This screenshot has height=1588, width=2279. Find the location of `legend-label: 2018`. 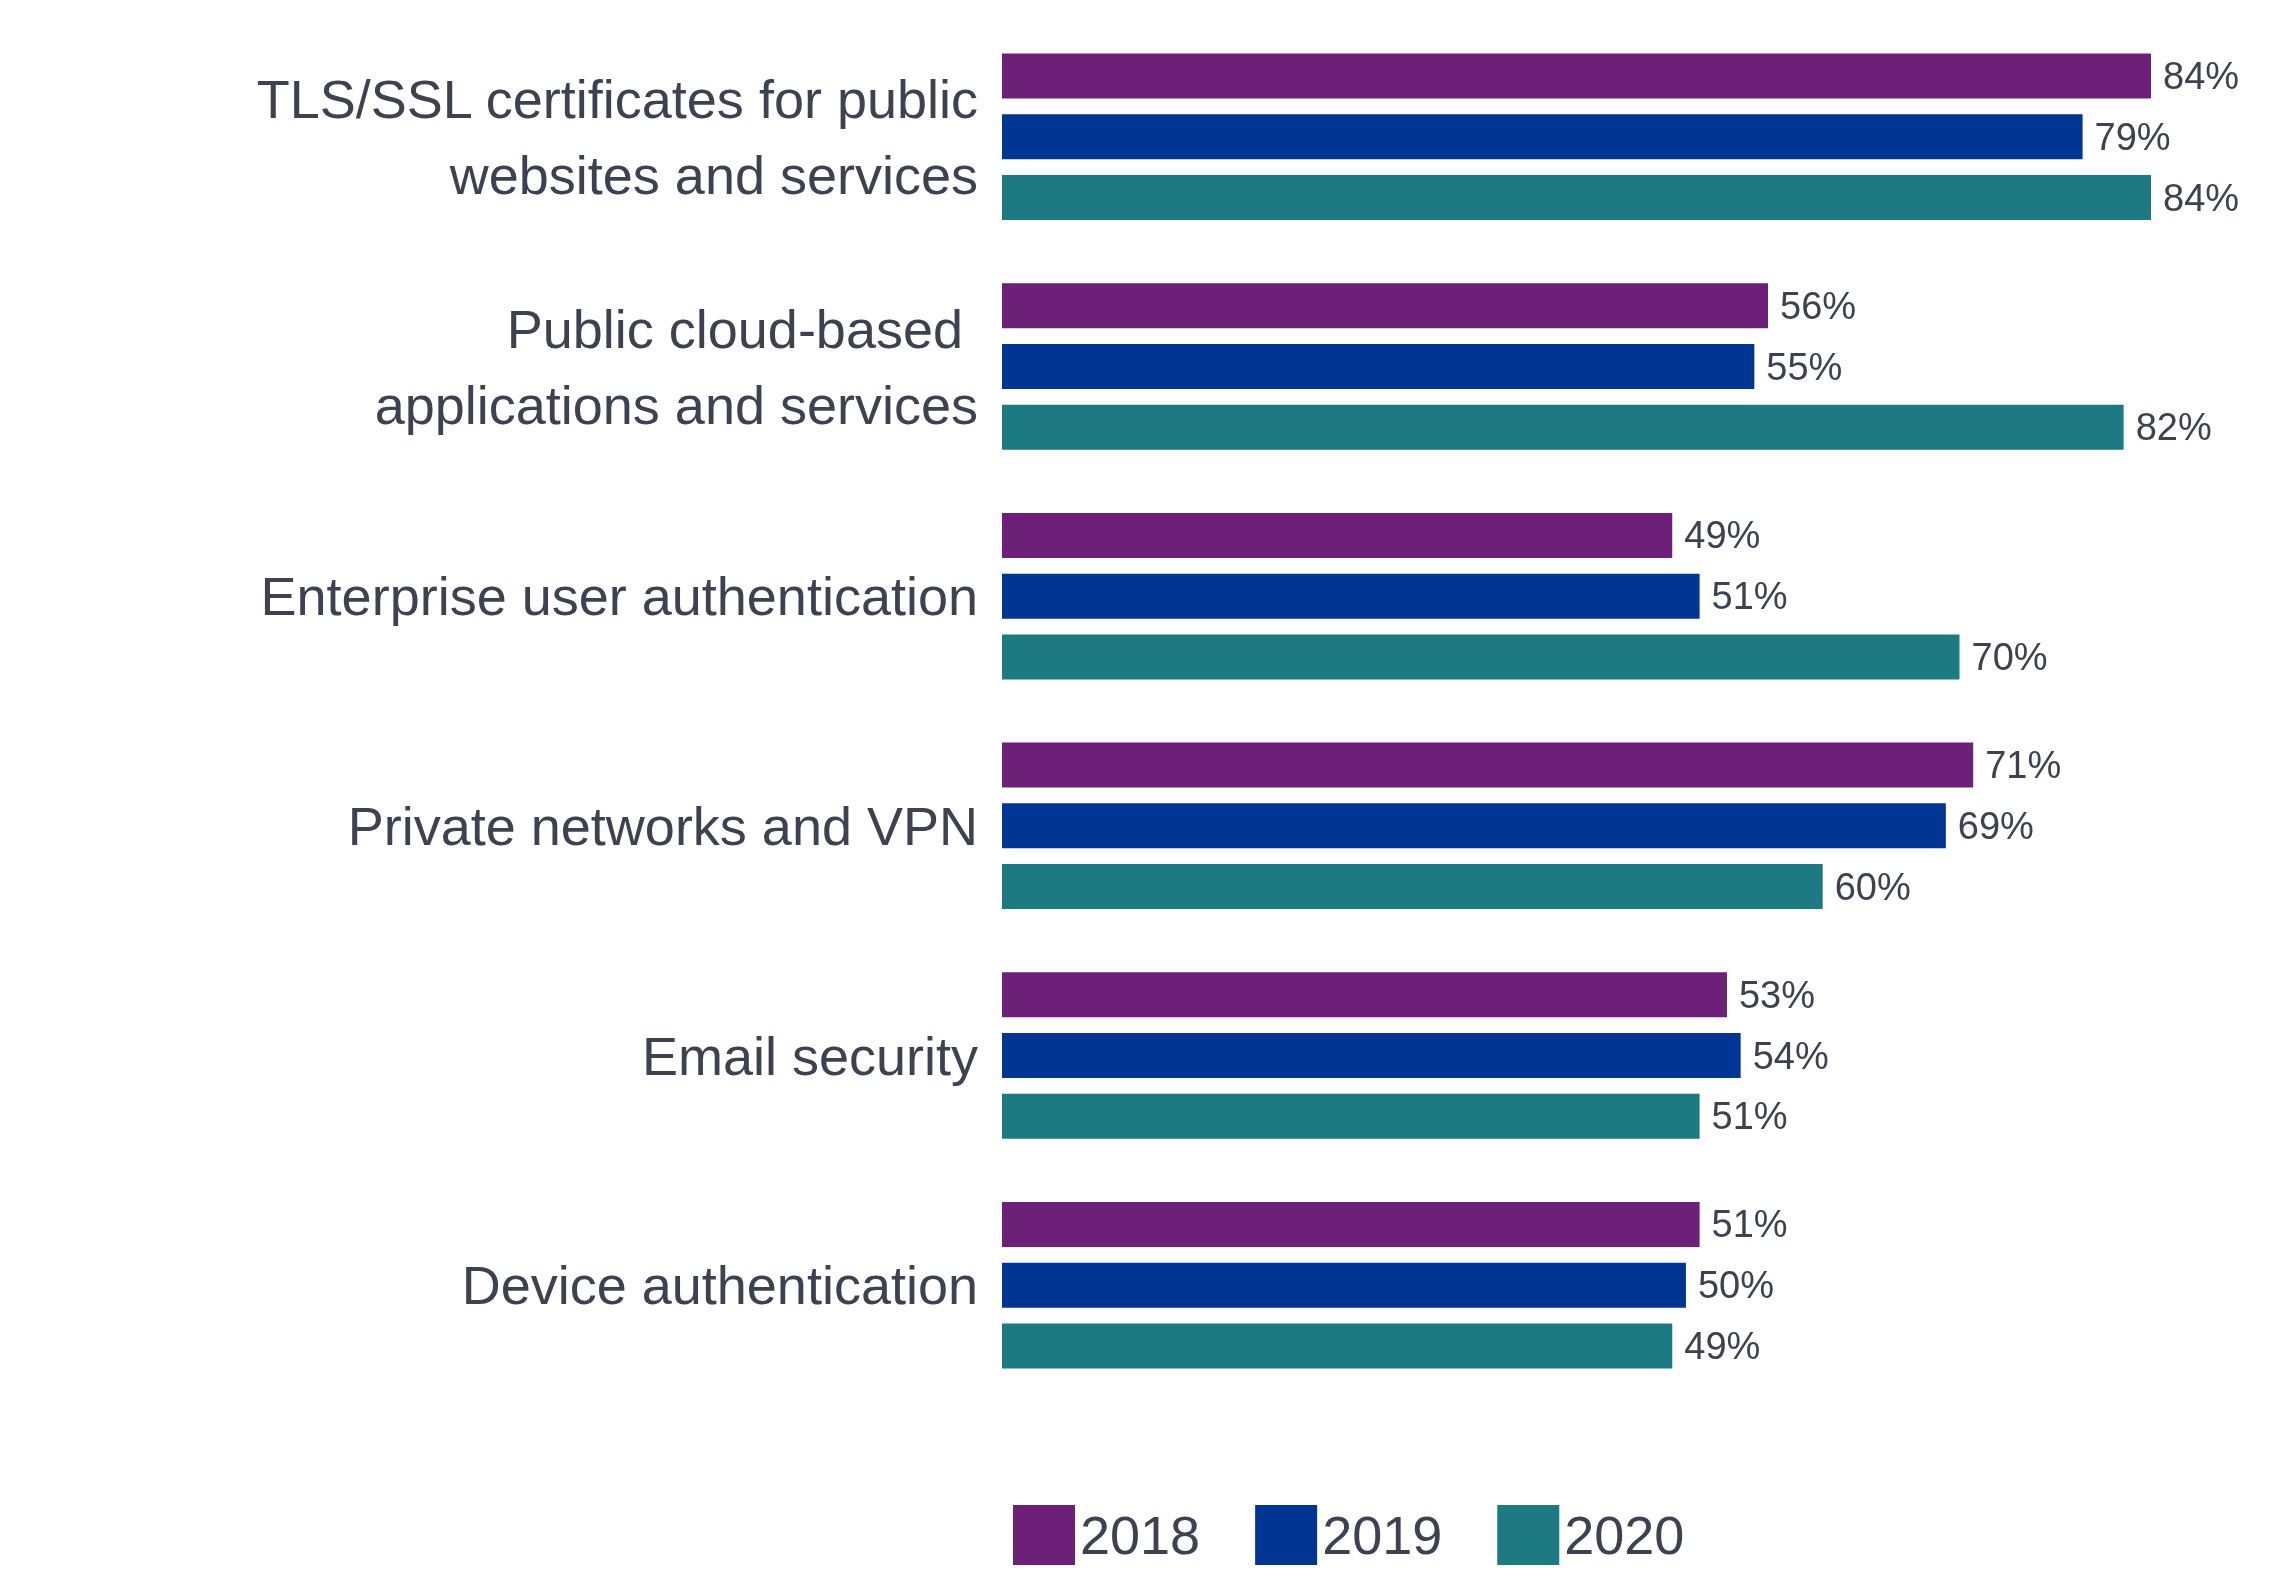

legend-label: 2018 is located at coordinates (1140, 1535).